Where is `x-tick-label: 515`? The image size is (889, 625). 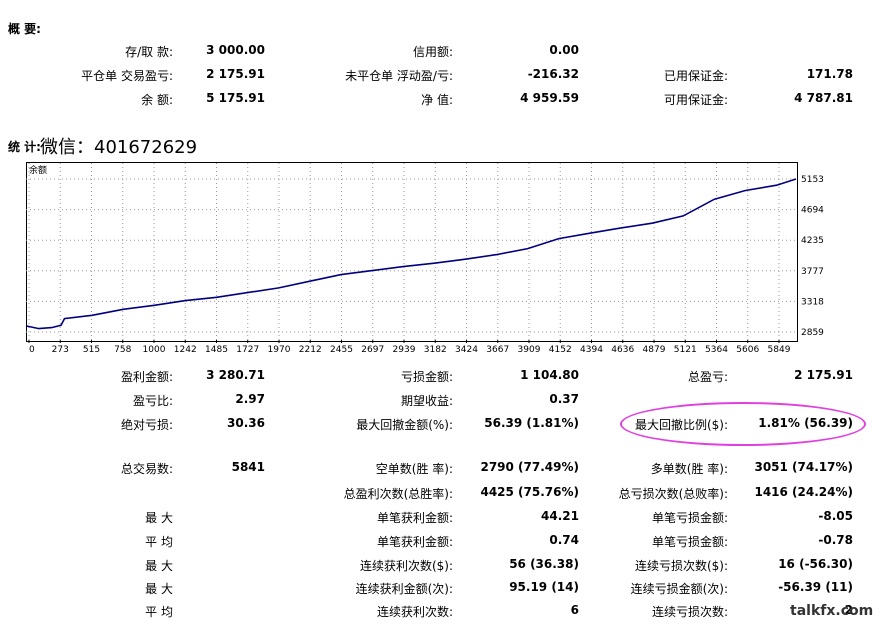
x-tick-label: 515 is located at coordinates (91, 350).